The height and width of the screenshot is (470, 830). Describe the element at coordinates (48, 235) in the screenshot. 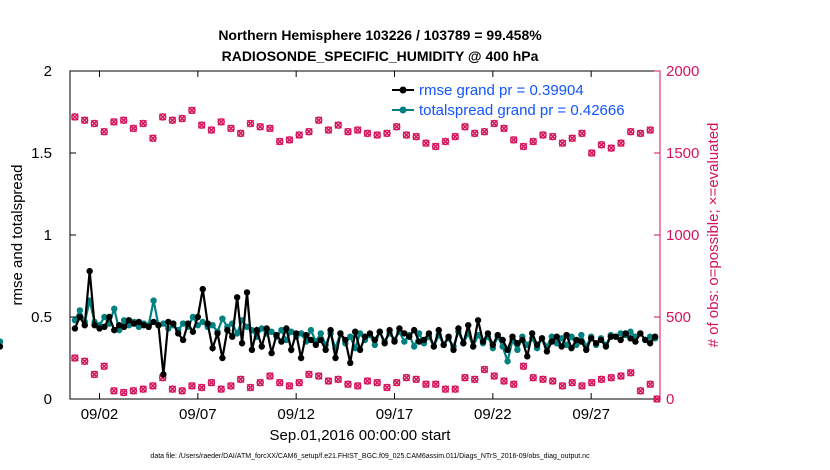

I see `y-left-tick-label: 1` at that location.